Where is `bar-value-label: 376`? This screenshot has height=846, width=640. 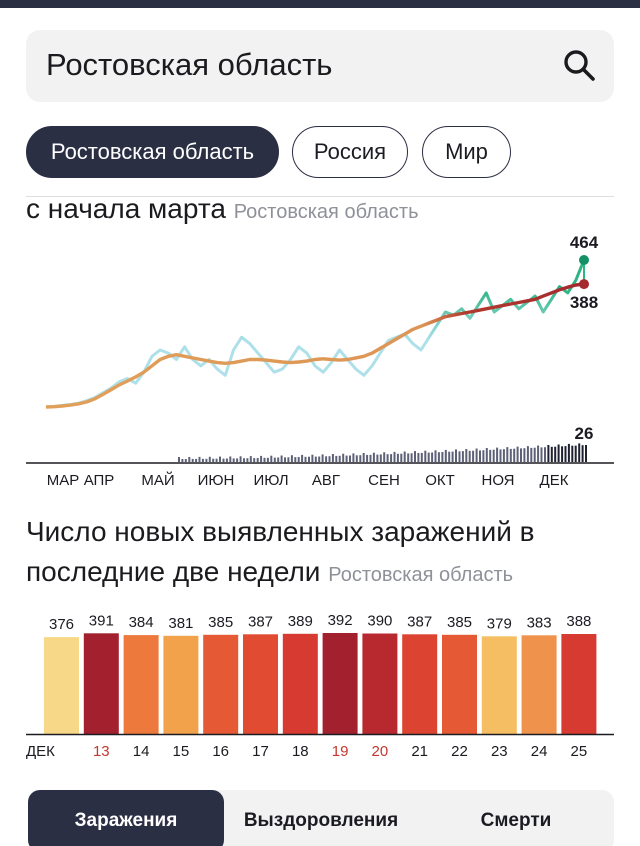 bar-value-label: 376 is located at coordinates (61, 624).